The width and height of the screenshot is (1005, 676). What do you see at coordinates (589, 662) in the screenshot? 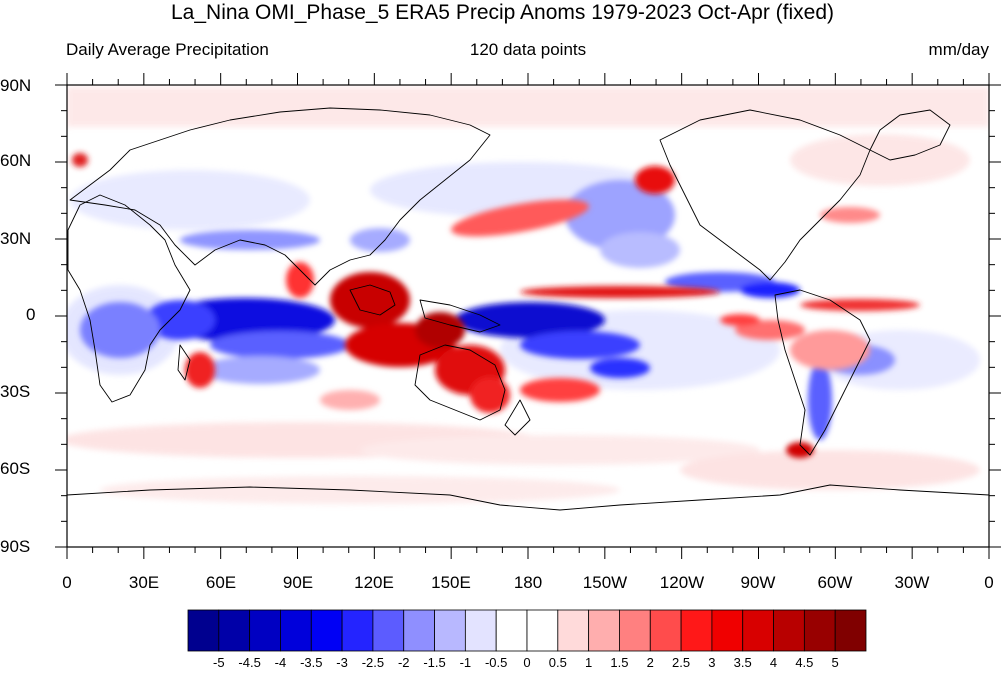
I see `colorbar-label: 1` at bounding box center [589, 662].